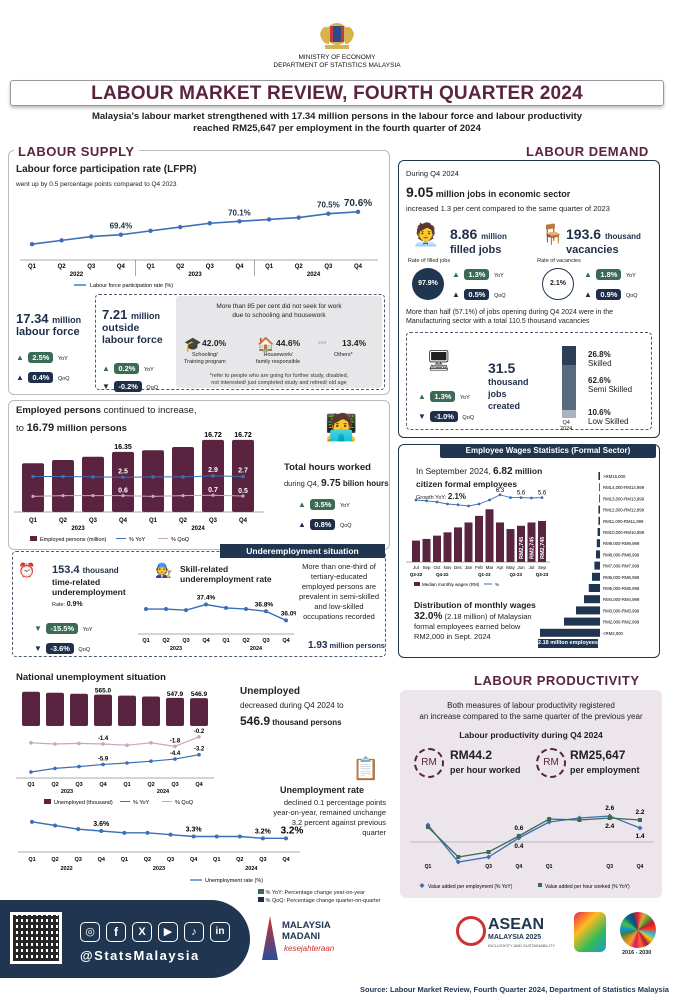 This screenshot has width=674, height=1000. Describe the element at coordinates (126, 785) in the screenshot. I see `unemp-tick: Q1` at that location.